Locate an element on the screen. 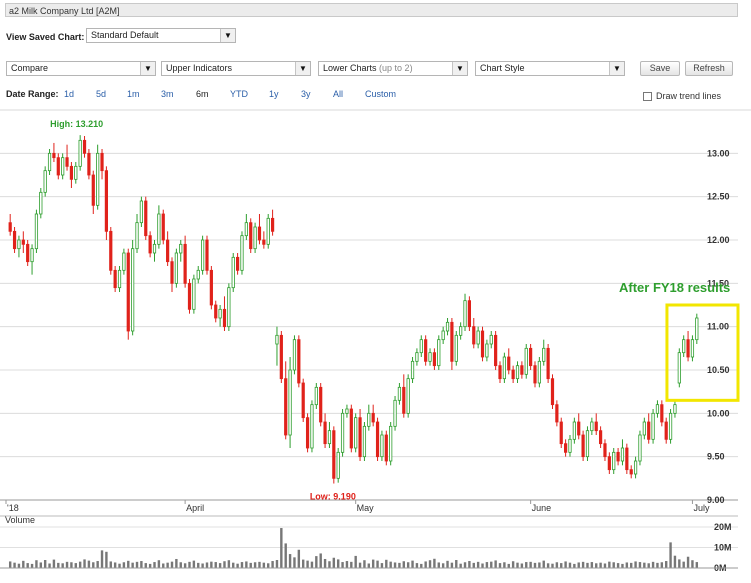 This screenshot has height=583, width=751. range-option-3m: 3m is located at coordinates (167, 94).